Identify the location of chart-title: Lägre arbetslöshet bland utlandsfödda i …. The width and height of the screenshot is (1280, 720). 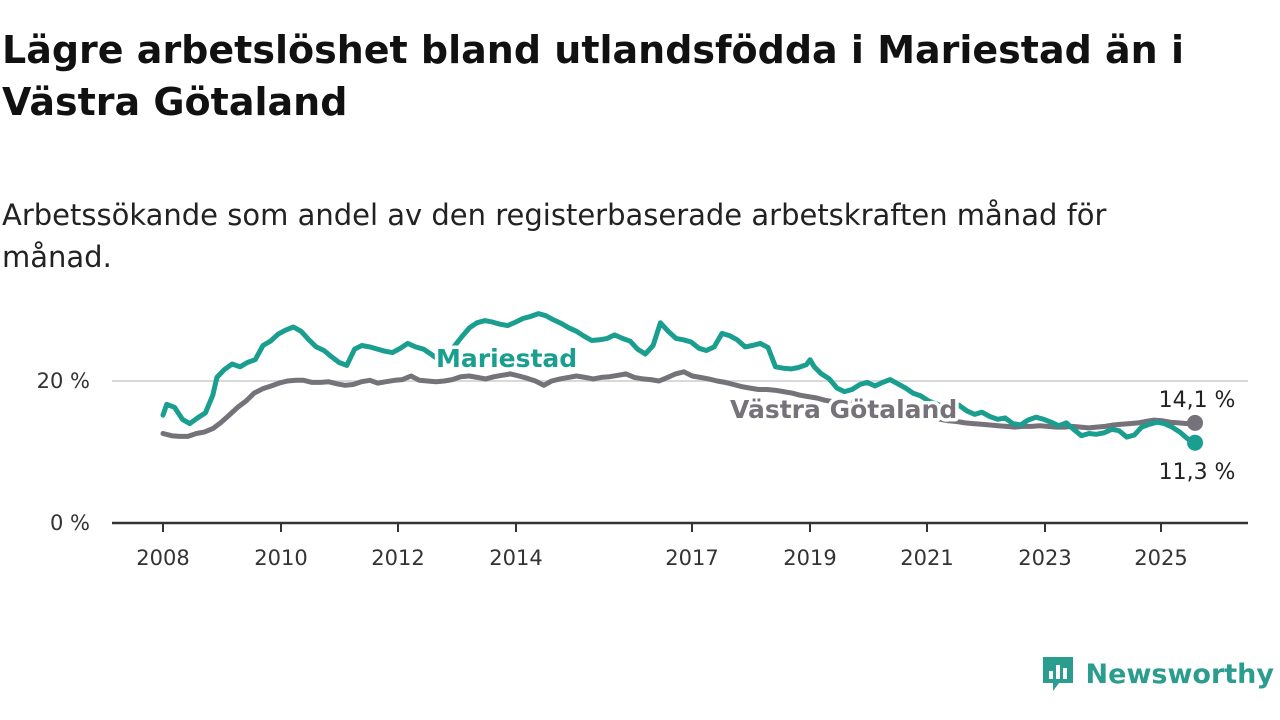
(593, 76).